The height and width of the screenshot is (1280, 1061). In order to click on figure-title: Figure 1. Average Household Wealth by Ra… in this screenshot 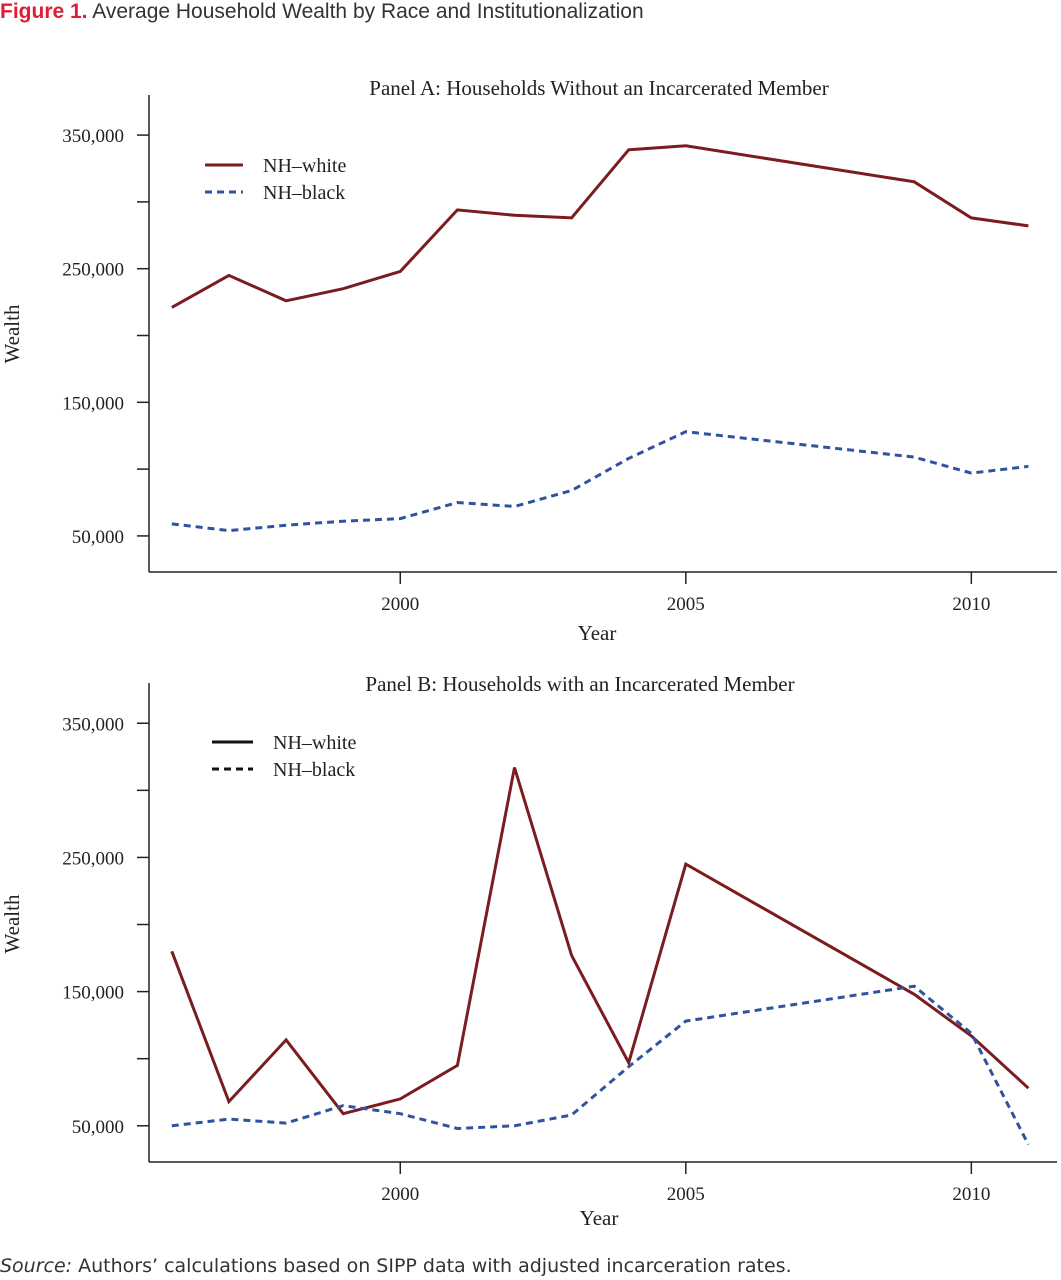, I will do `click(322, 13)`.